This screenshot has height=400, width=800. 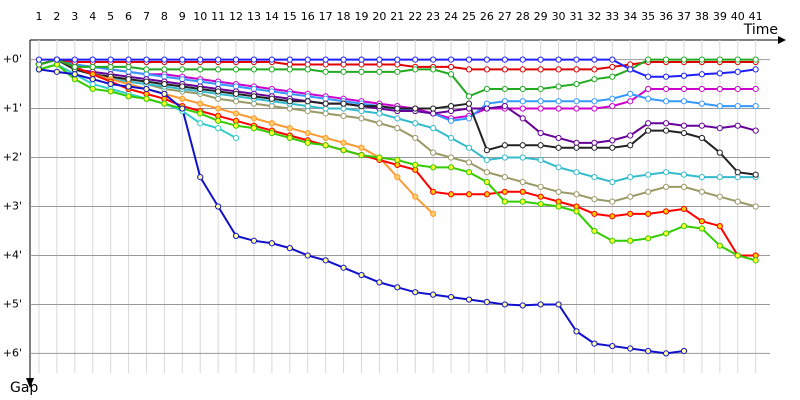 What do you see at coordinates (720, 16) in the screenshot?
I see `x-tick-label: 39` at bounding box center [720, 16].